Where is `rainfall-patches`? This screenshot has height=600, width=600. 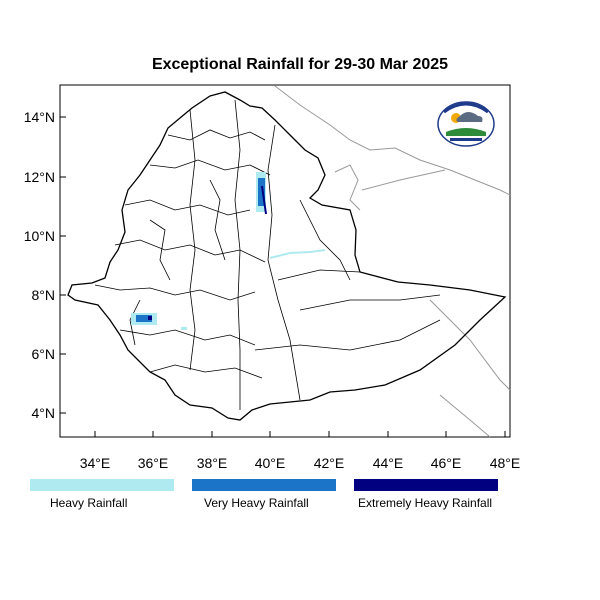 rainfall-patches is located at coordinates (228, 251).